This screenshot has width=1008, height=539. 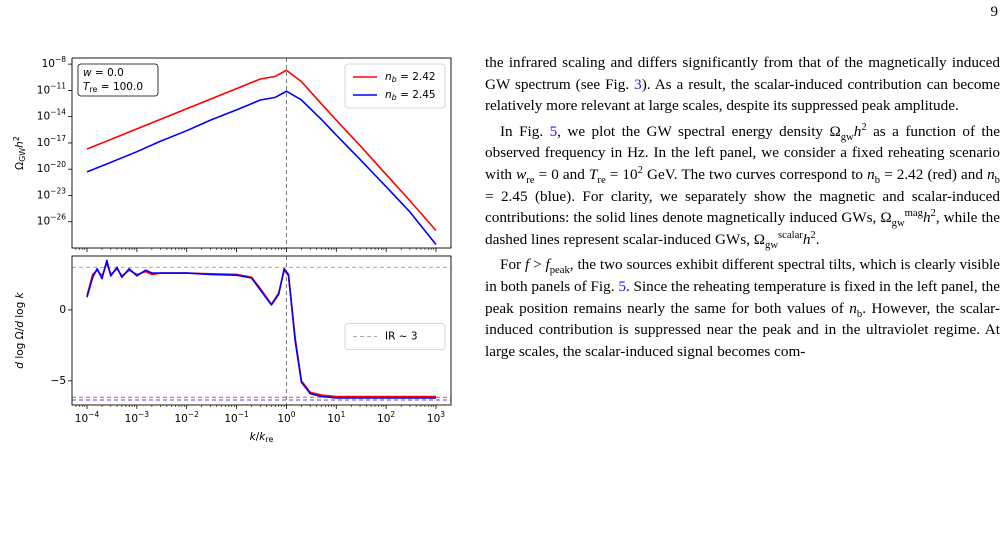 I want to click on tick-exponent: −26, so click(x=58, y=217).